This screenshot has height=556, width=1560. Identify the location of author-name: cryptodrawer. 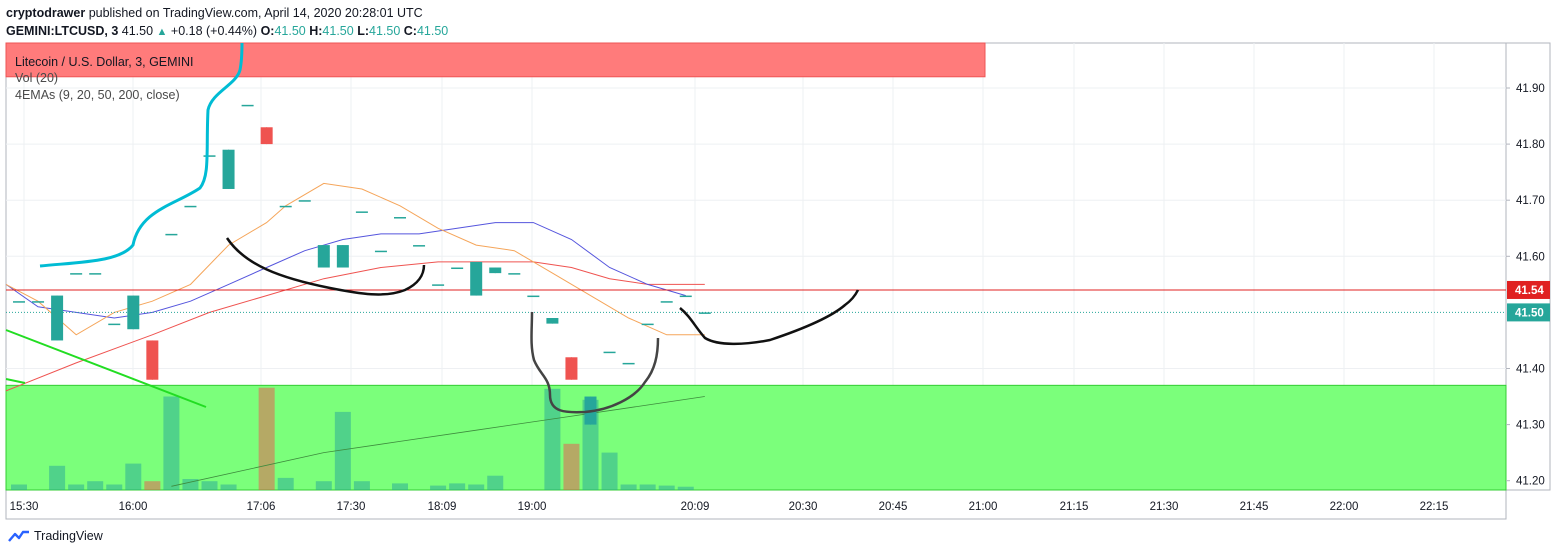
(46, 13).